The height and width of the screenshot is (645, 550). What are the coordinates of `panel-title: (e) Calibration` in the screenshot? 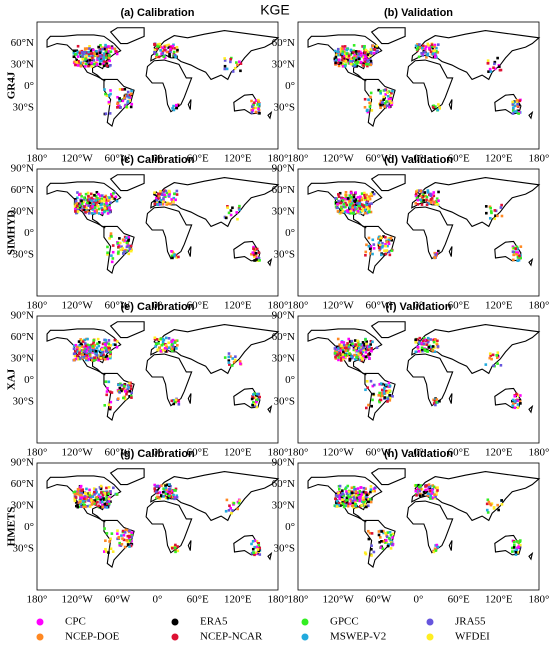 It's located at (158, 307).